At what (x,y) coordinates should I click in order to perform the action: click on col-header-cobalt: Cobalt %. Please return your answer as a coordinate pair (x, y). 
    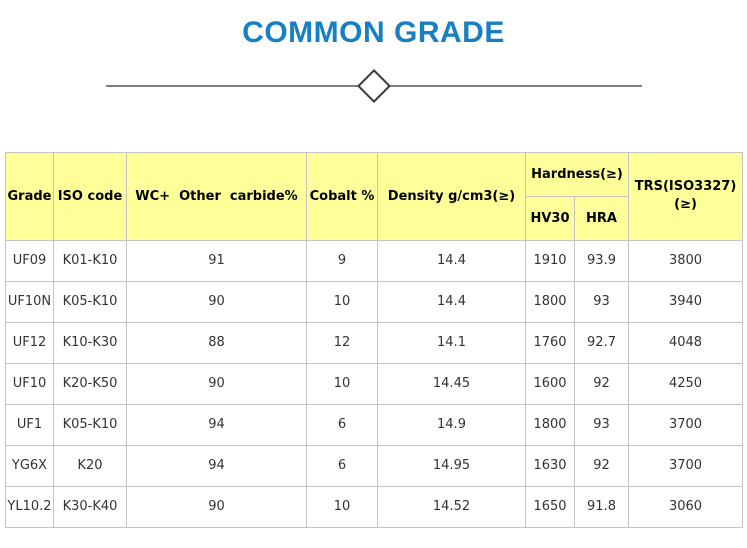
    Looking at the image, I should click on (342, 196).